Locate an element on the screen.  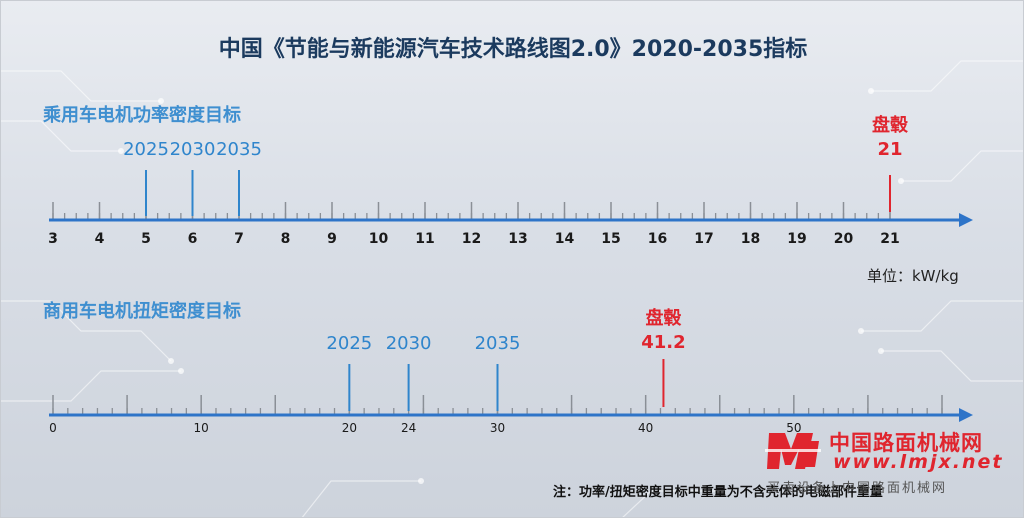
tick-label: 19 is located at coordinates (796, 239).